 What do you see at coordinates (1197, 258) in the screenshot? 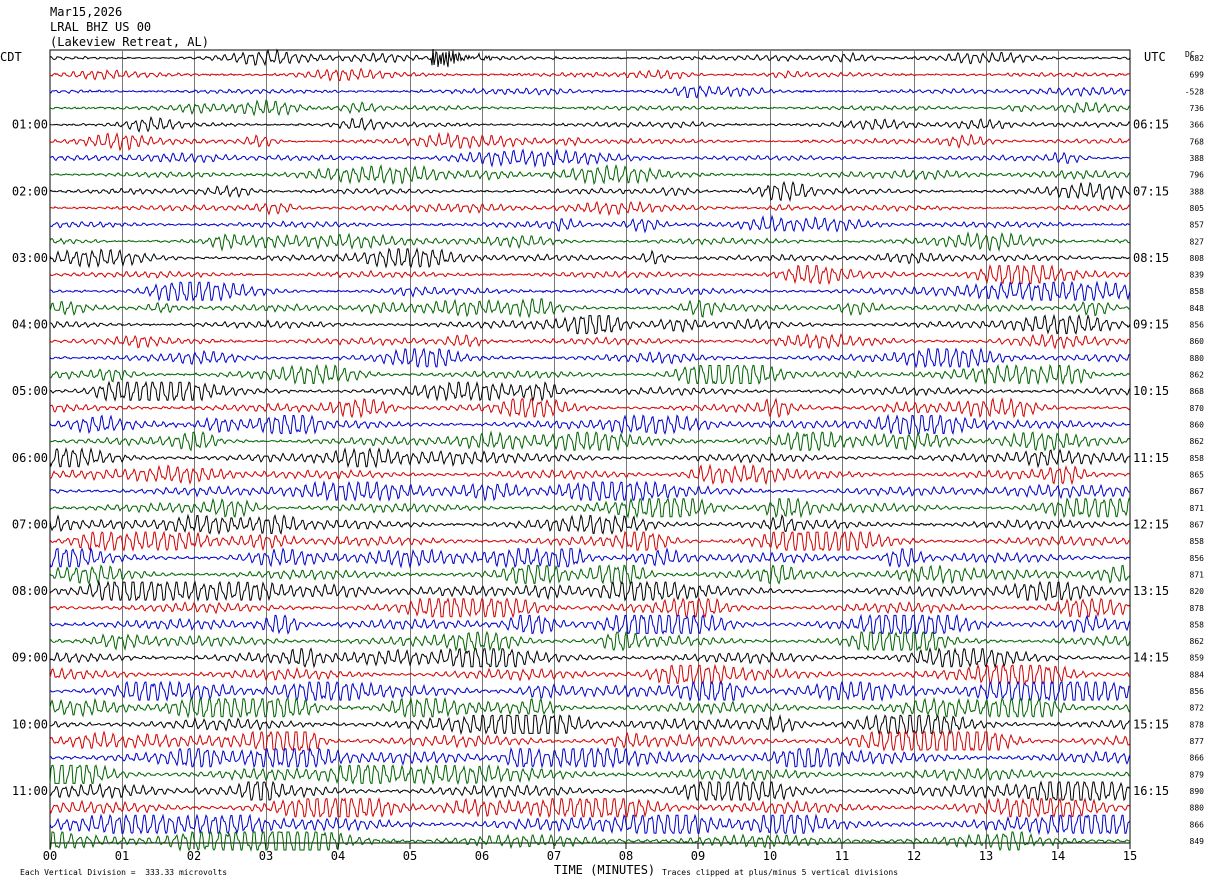
I see `dc-offset-value: 808` at bounding box center [1197, 258].